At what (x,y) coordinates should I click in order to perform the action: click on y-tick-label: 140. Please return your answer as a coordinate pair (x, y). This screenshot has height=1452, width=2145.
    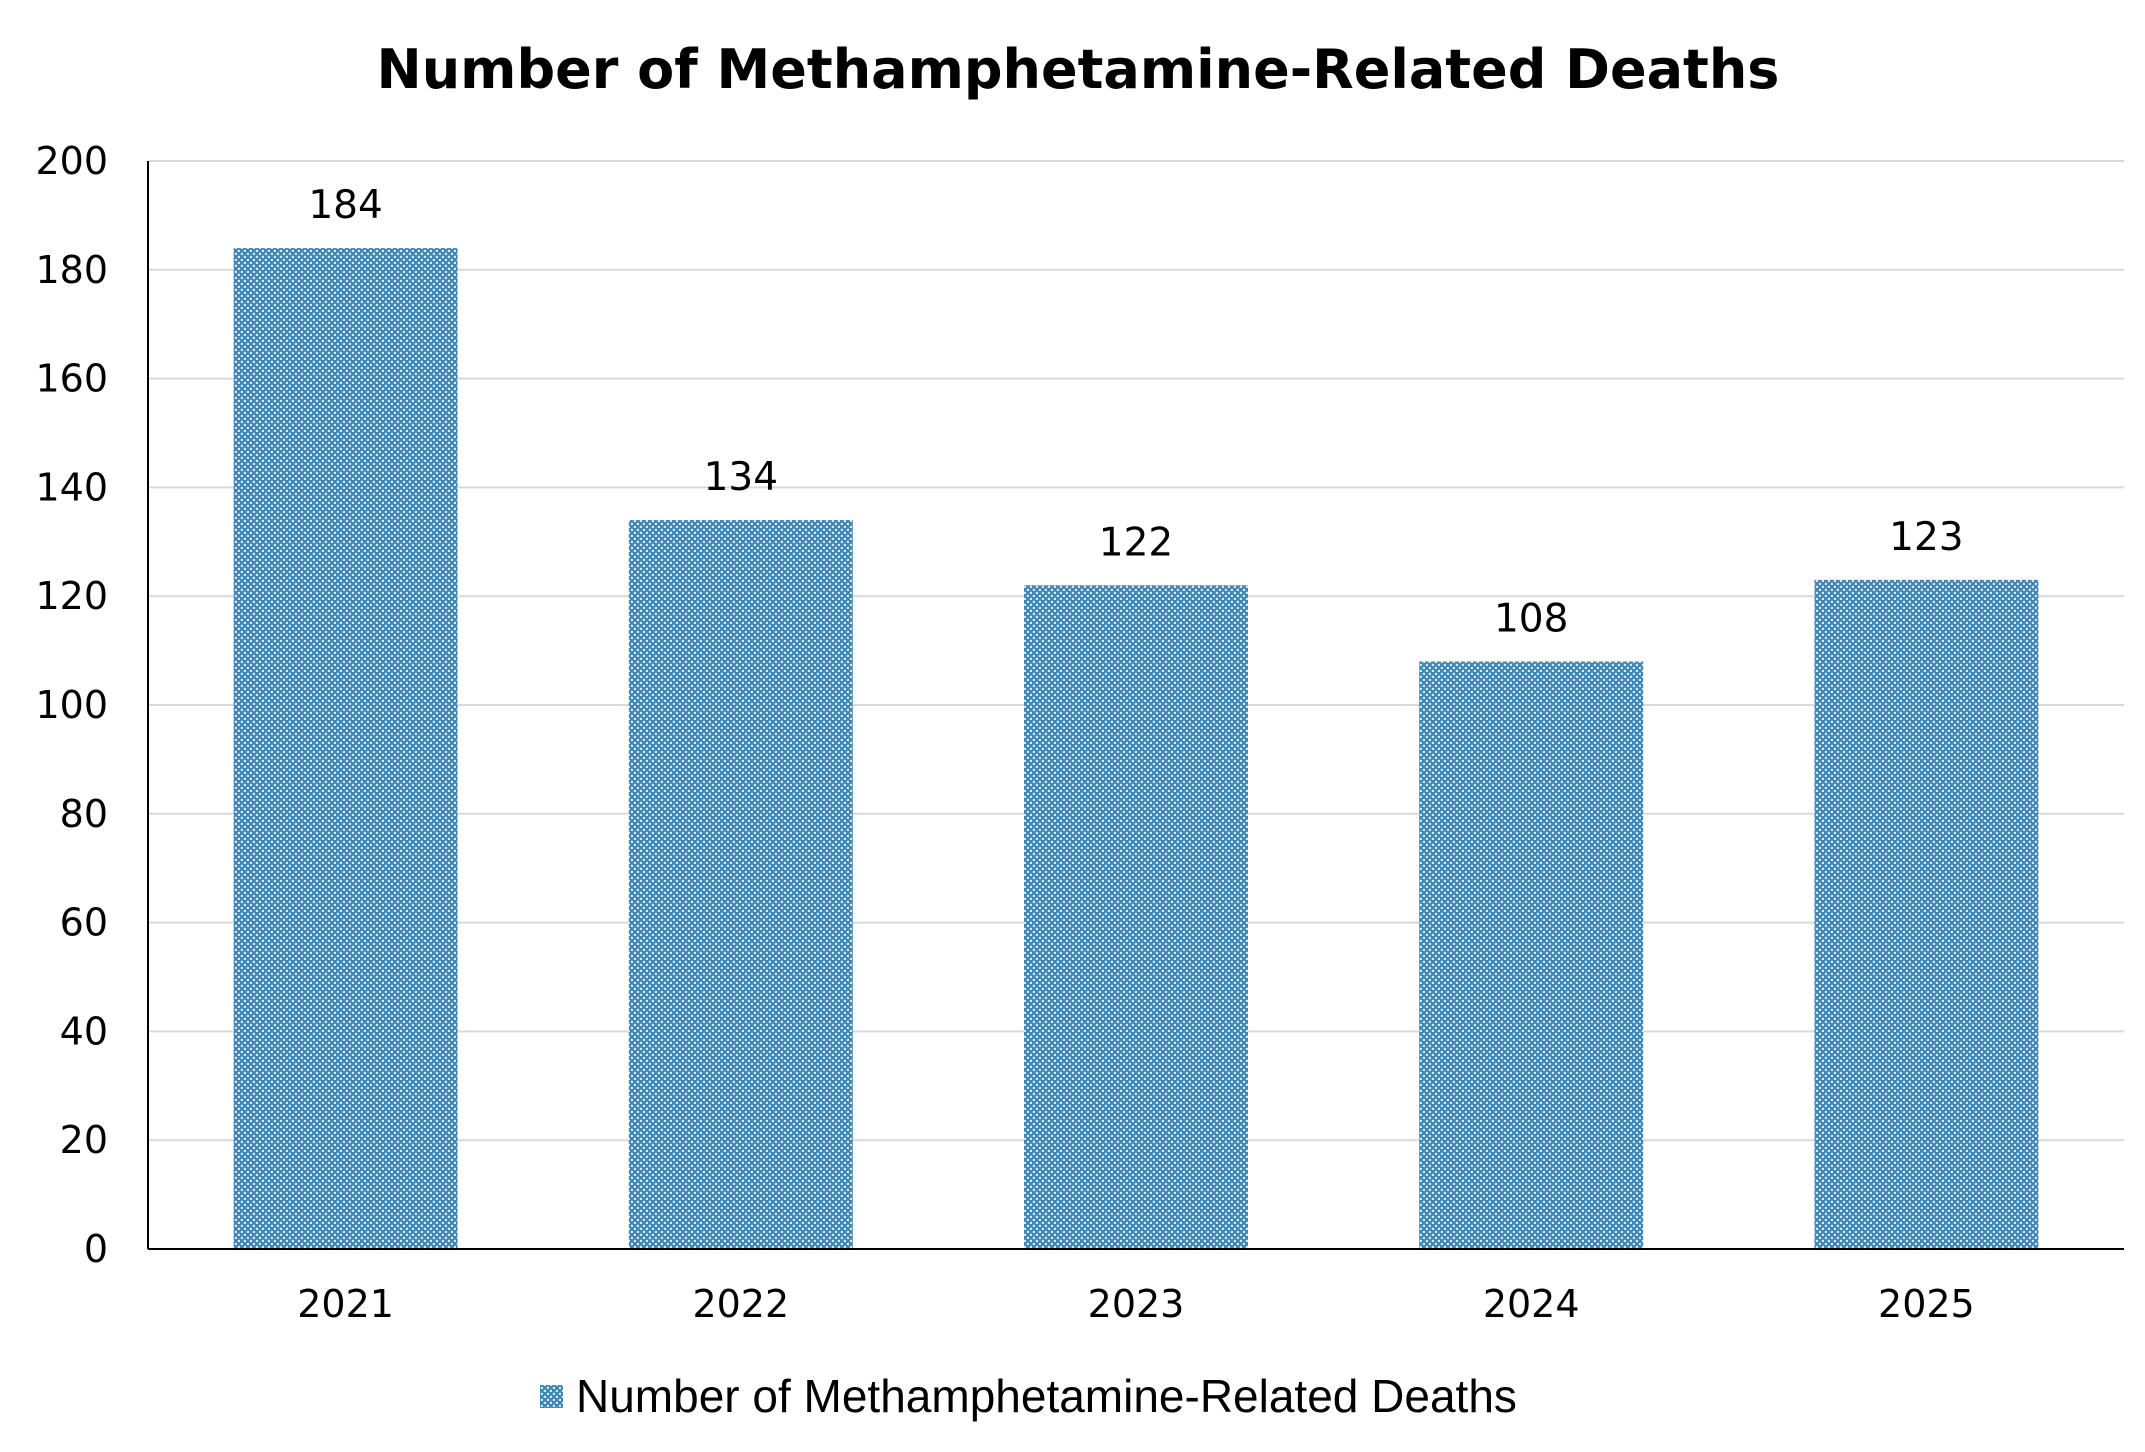
    Looking at the image, I should click on (71, 487).